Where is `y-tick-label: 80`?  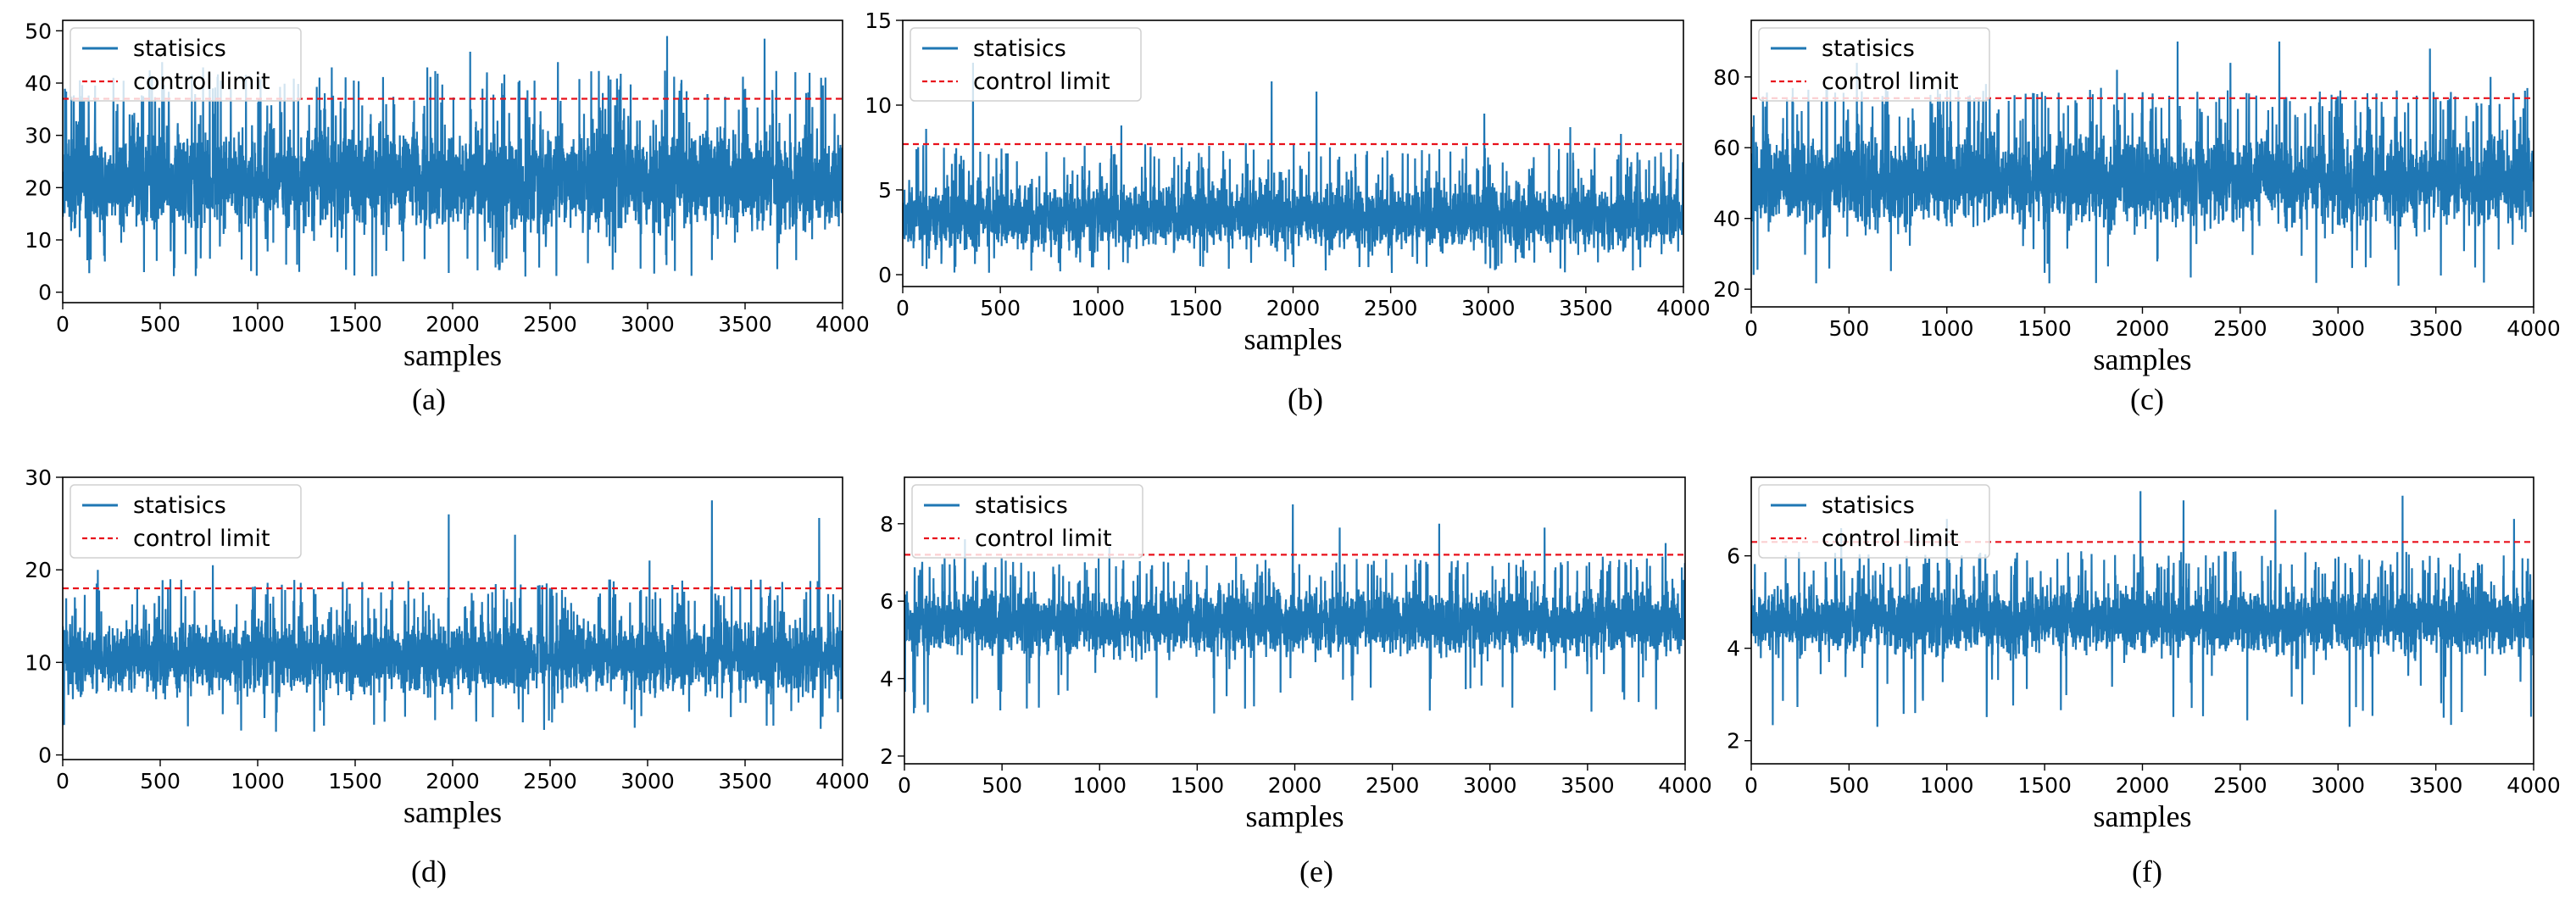
y-tick-label: 80 is located at coordinates (1726, 77).